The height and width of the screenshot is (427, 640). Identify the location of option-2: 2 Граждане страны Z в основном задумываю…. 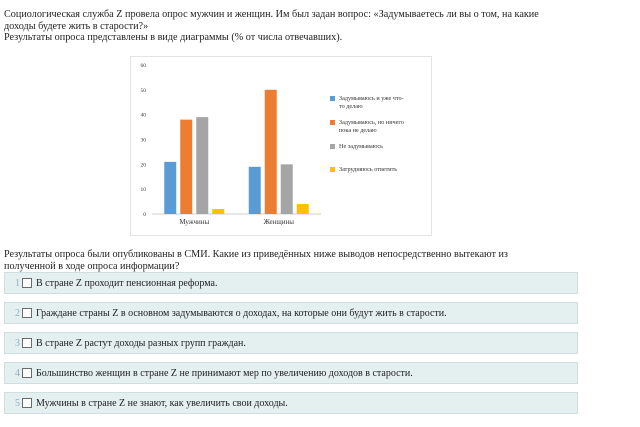
(291, 313).